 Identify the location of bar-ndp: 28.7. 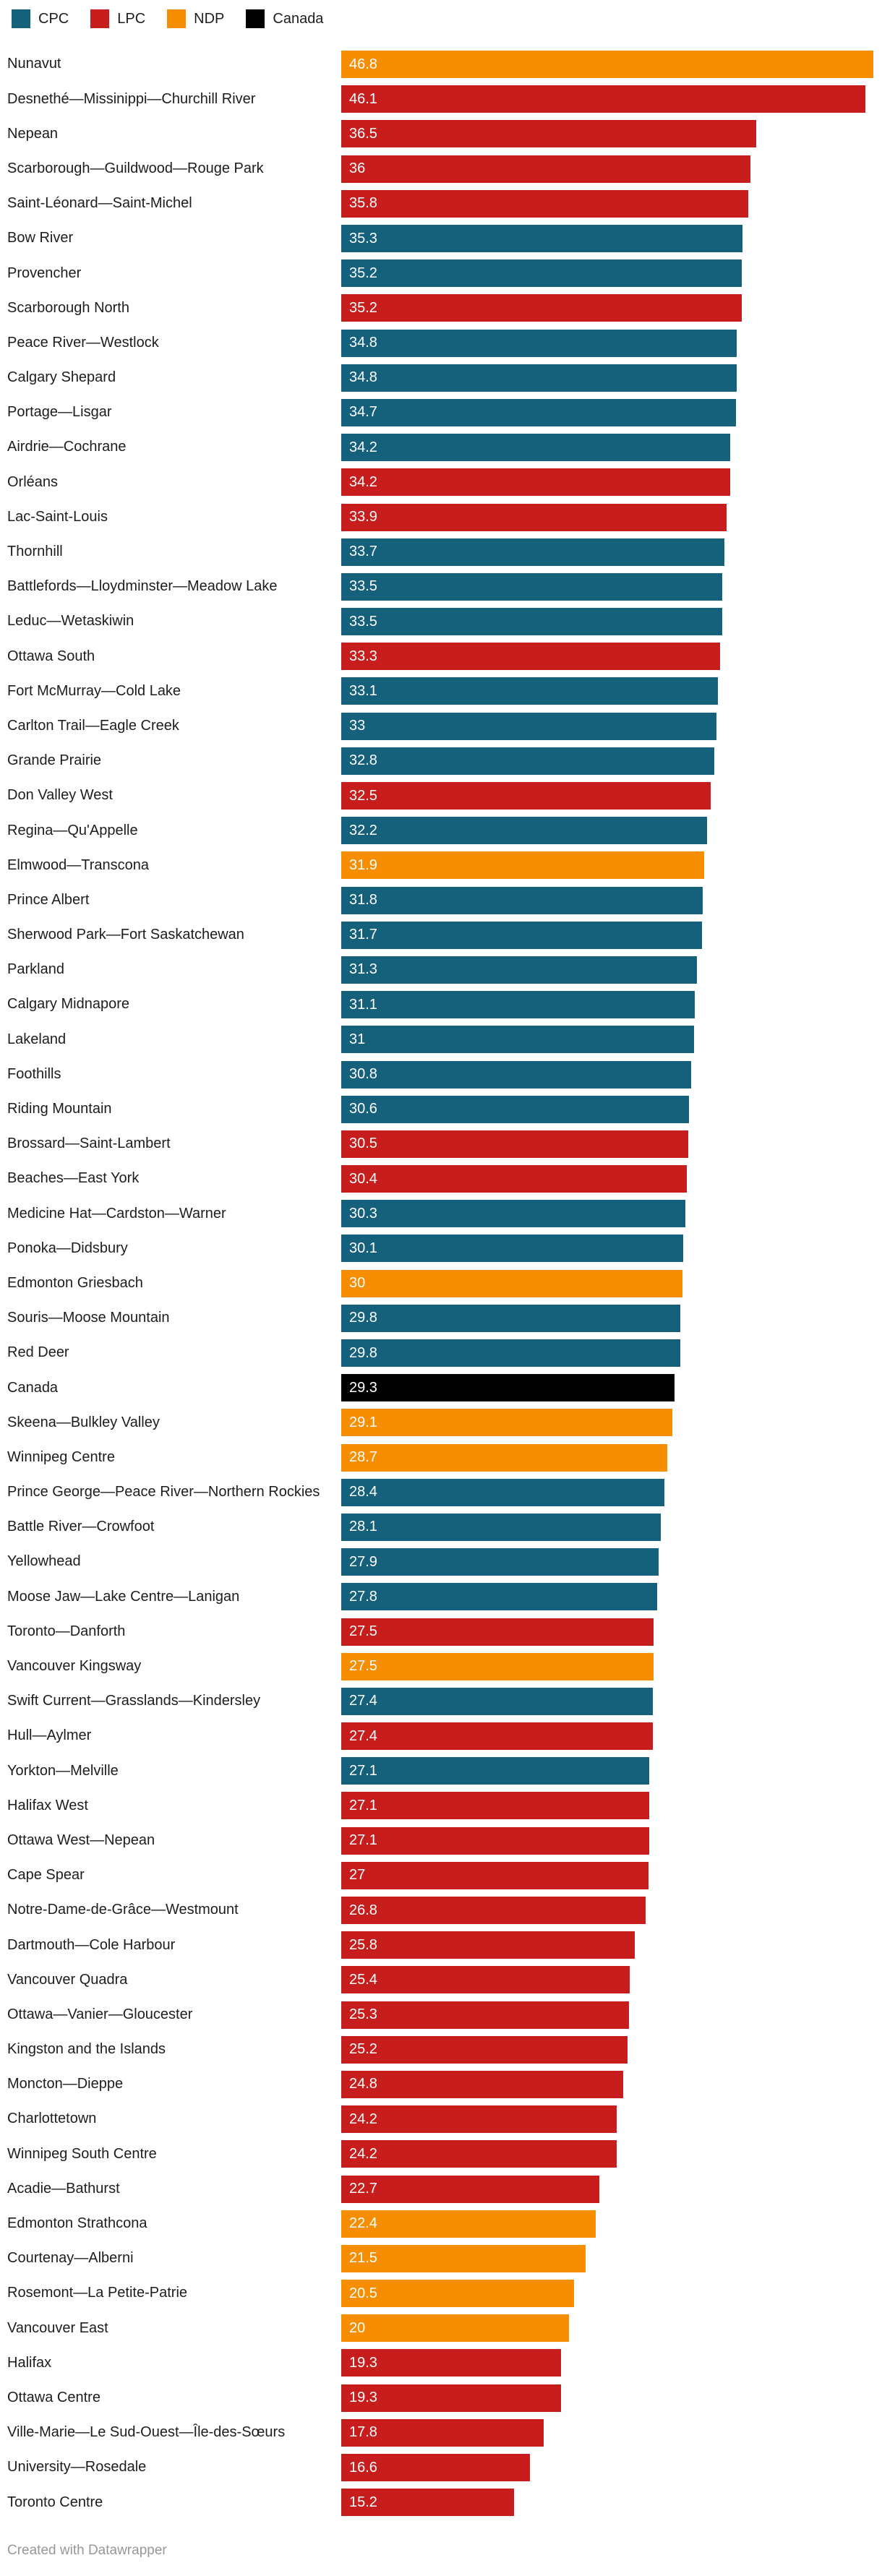
(504, 1458).